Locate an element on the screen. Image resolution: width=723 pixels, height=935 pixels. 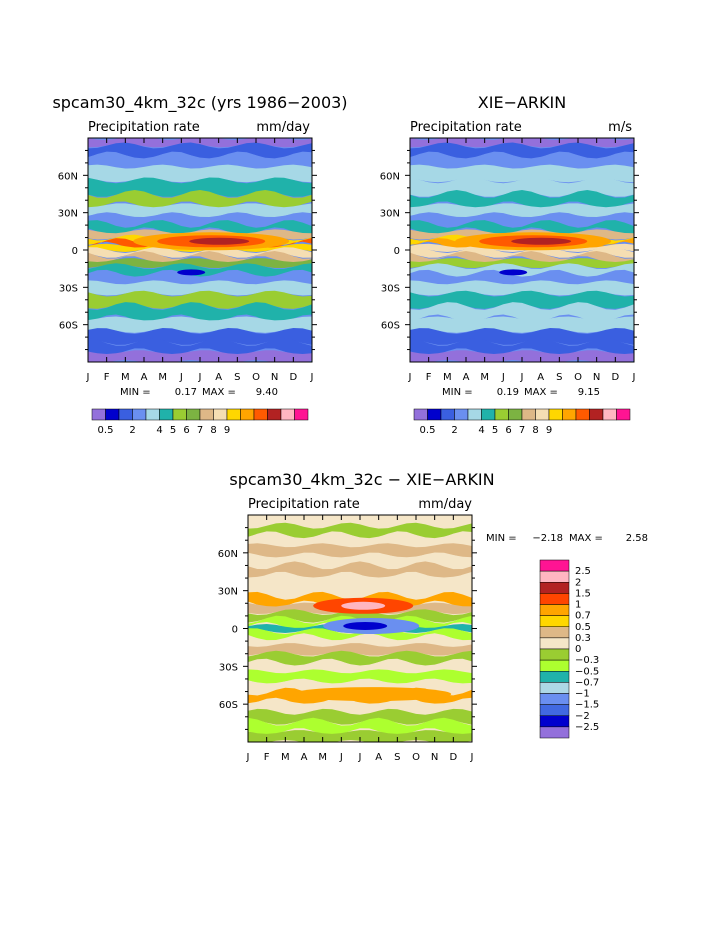
min-label: MIN = is located at coordinates (501, 538).